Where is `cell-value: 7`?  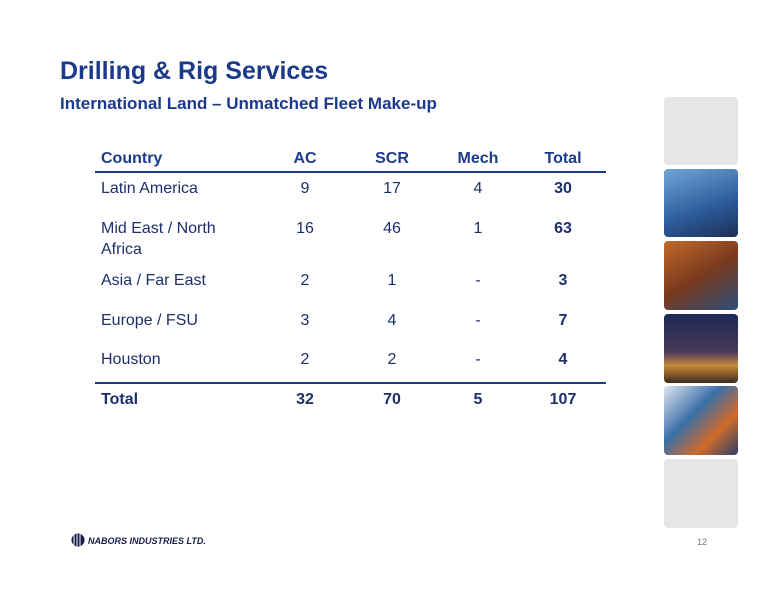
cell-value: 7 is located at coordinates (563, 320).